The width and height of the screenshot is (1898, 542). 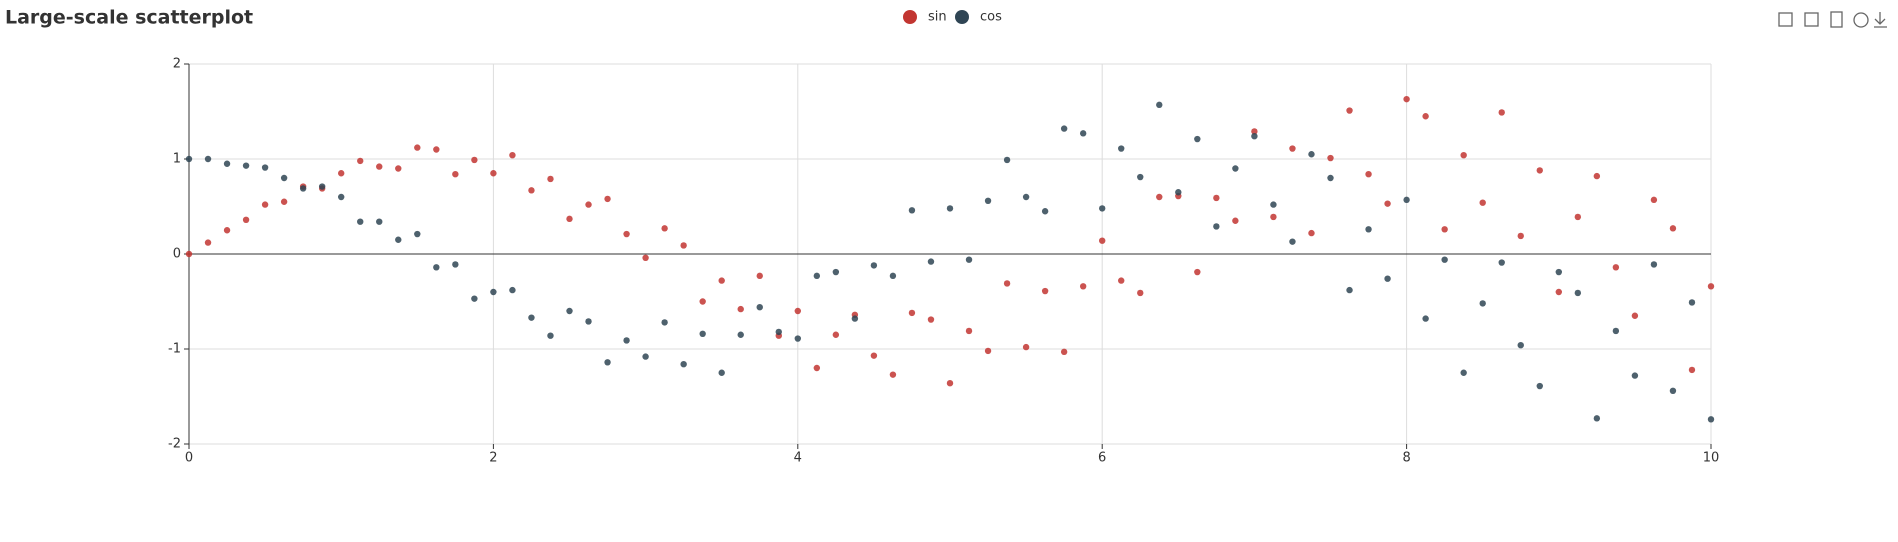 What do you see at coordinates (1836, 19) in the screenshot?
I see `tool-data-view` at bounding box center [1836, 19].